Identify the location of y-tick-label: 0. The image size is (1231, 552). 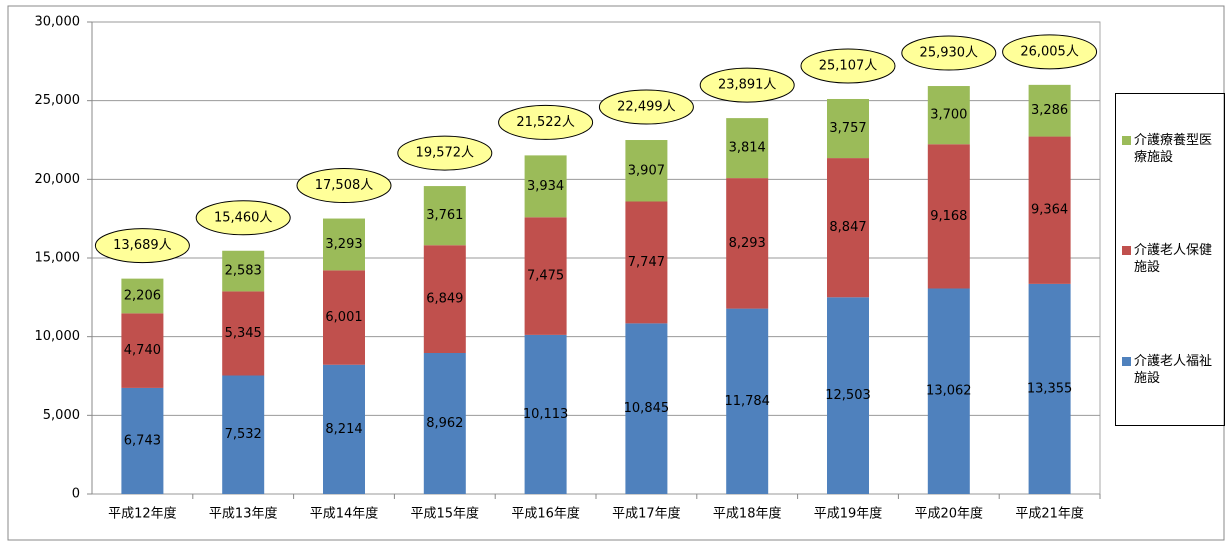
(76, 494).